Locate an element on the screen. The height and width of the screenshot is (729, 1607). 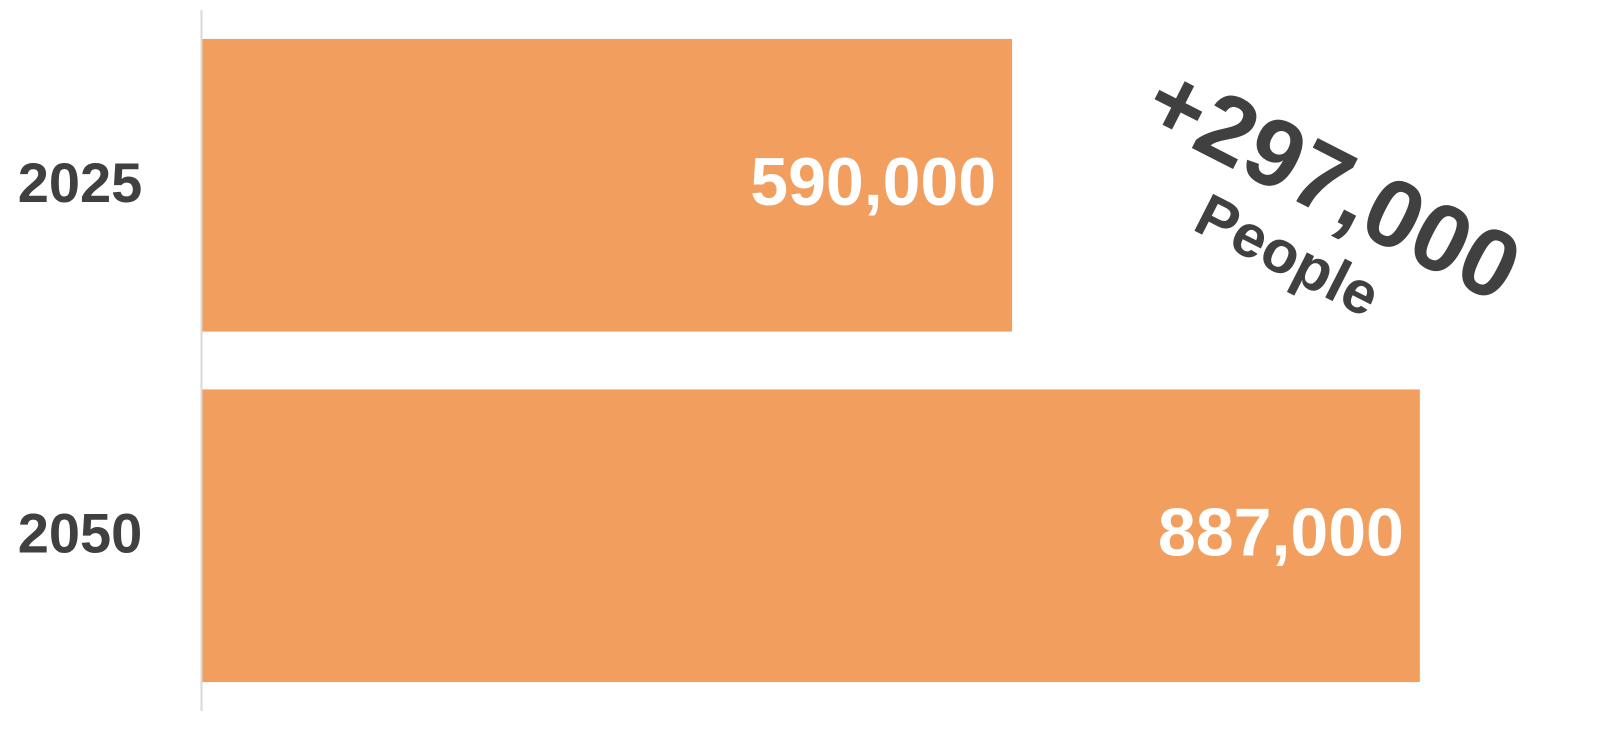
value-label: 887,000 is located at coordinates (1281, 533).